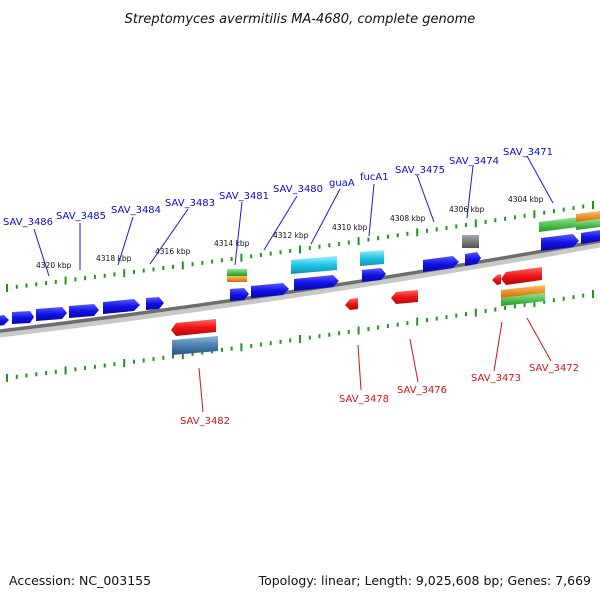 Image resolution: width=600 pixels, height=600 pixels. What do you see at coordinates (28, 222) in the screenshot?
I see `gene-label-sav3486: SAV_3486` at bounding box center [28, 222].